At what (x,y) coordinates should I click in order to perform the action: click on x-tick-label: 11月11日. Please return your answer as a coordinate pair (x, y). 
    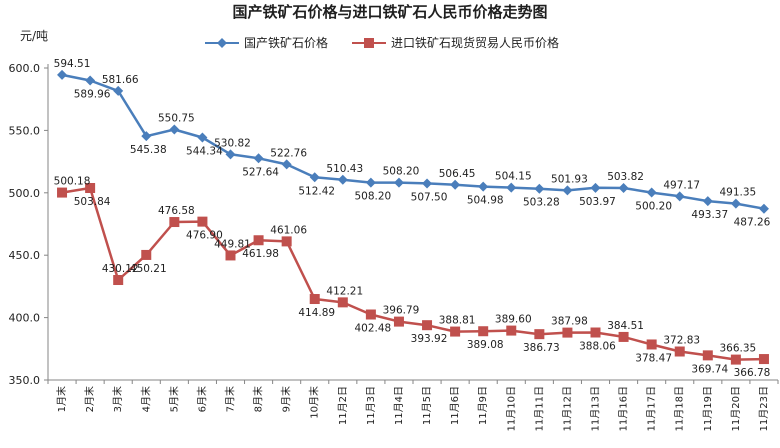
    Looking at the image, I should click on (539, 408).